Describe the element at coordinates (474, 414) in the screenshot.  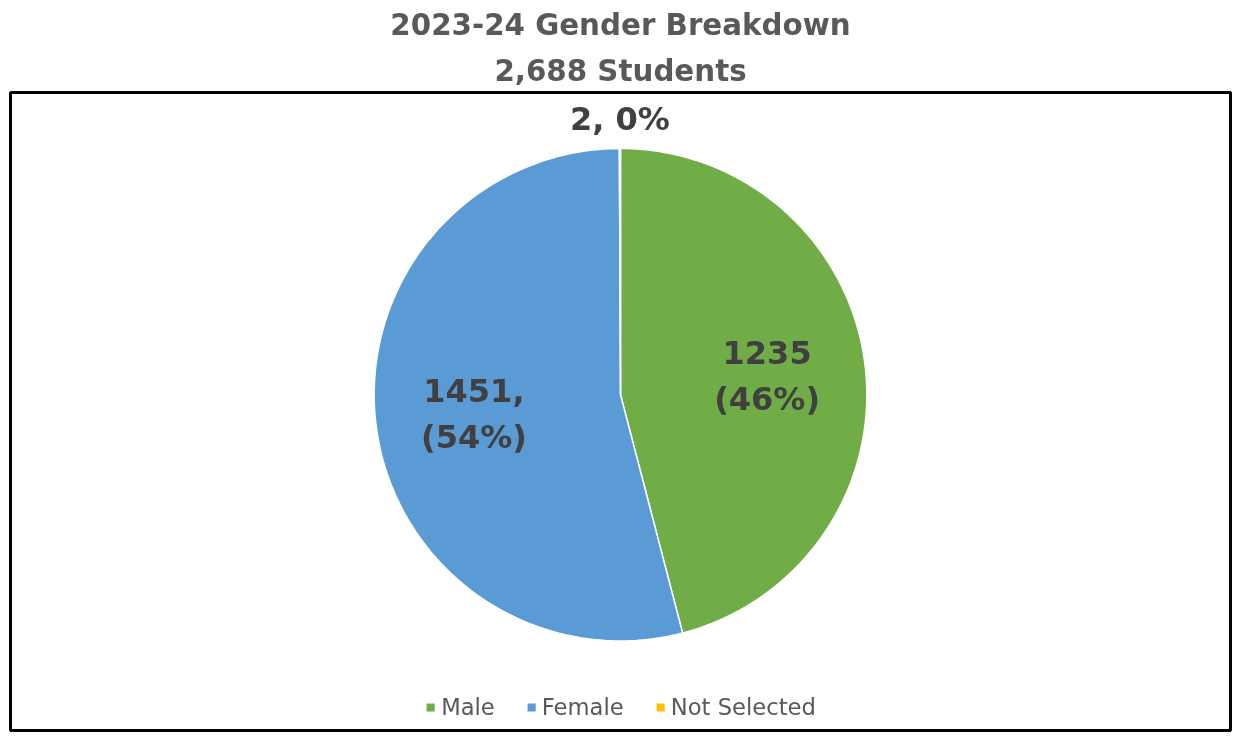
I see `data-label: 1451, (54%)` at that location.